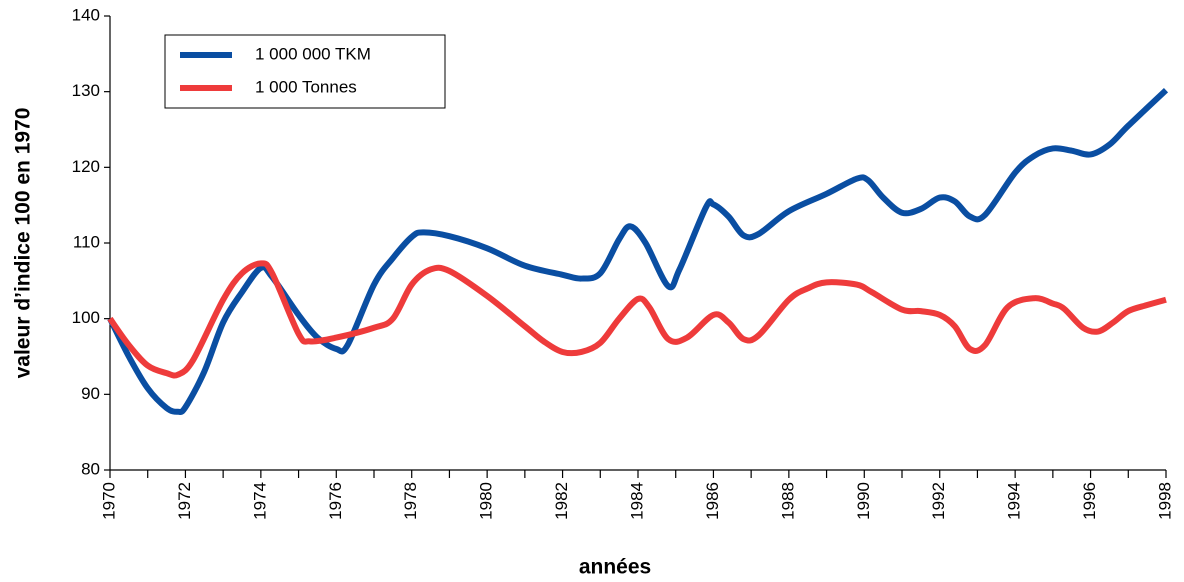  Describe the element at coordinates (306, 86) in the screenshot. I see `legend-label: 1 000 Tonnes` at that location.